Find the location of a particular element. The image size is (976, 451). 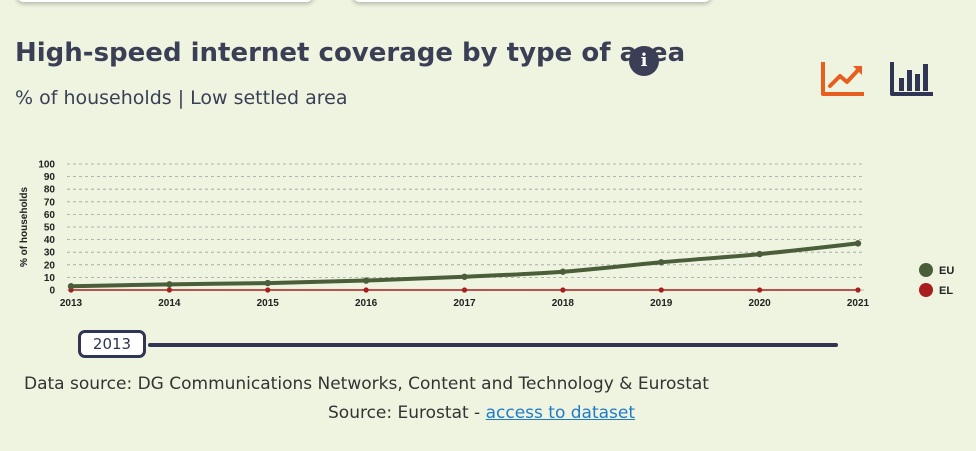

y-tick-label: 20 is located at coordinates (50, 265).